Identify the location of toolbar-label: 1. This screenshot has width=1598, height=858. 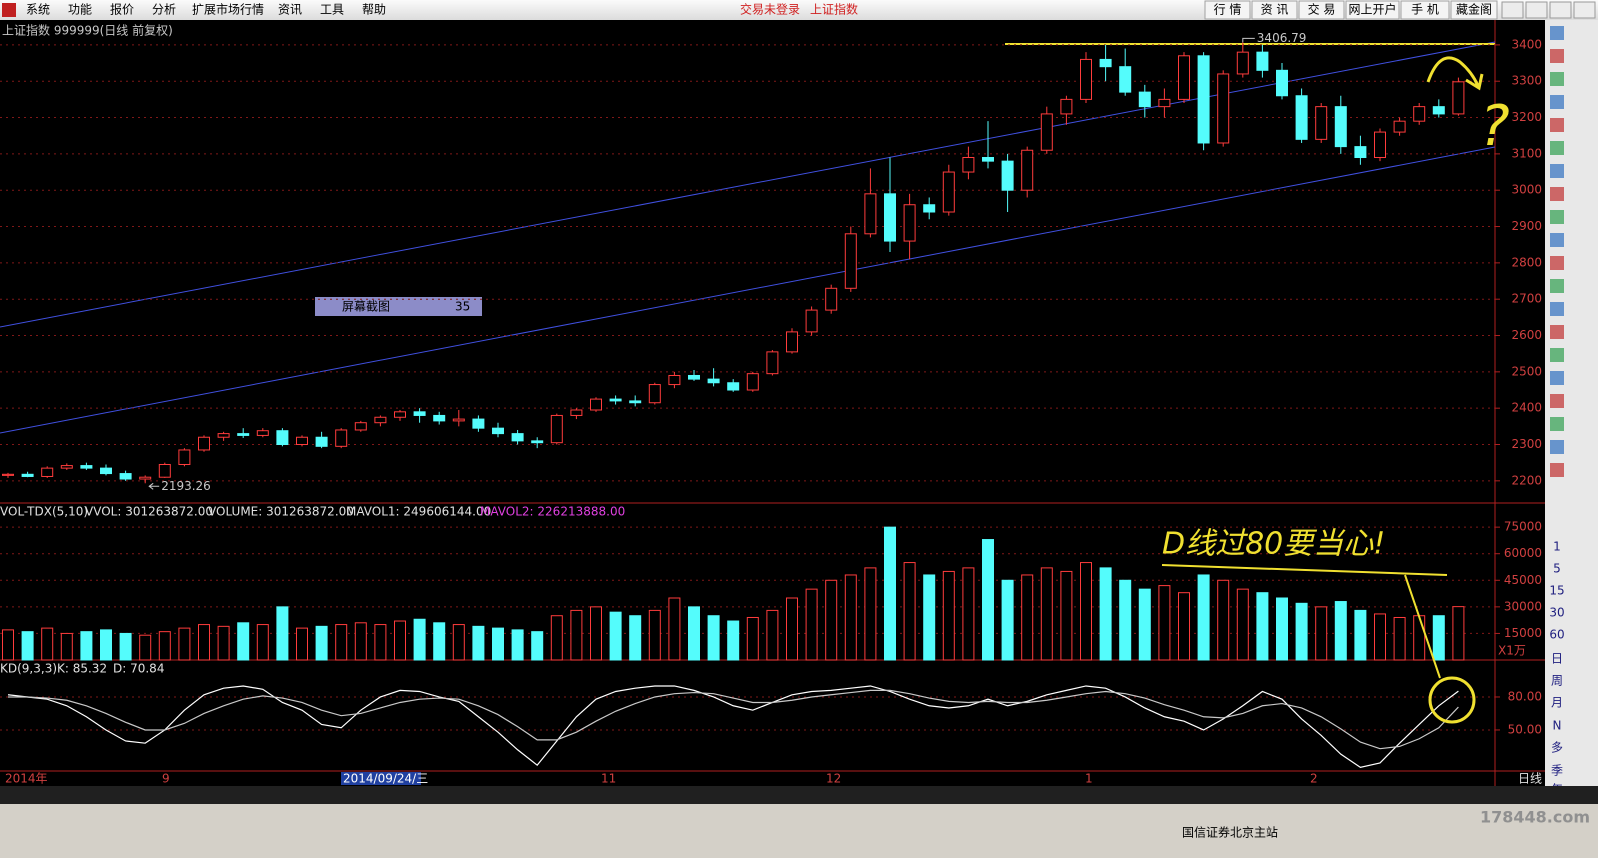
(1557, 547).